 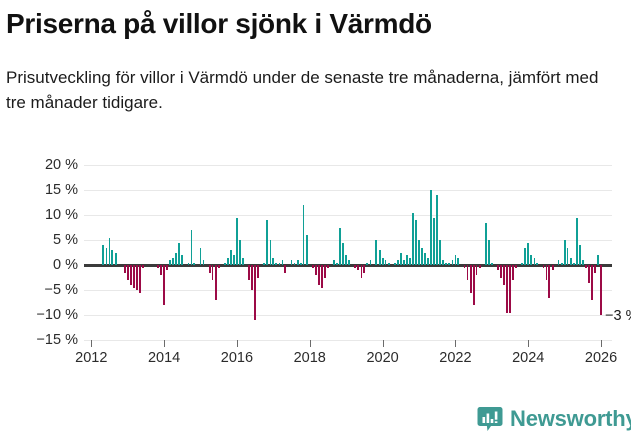 I want to click on x-axis-tick-label: 2016, so click(x=237, y=358).